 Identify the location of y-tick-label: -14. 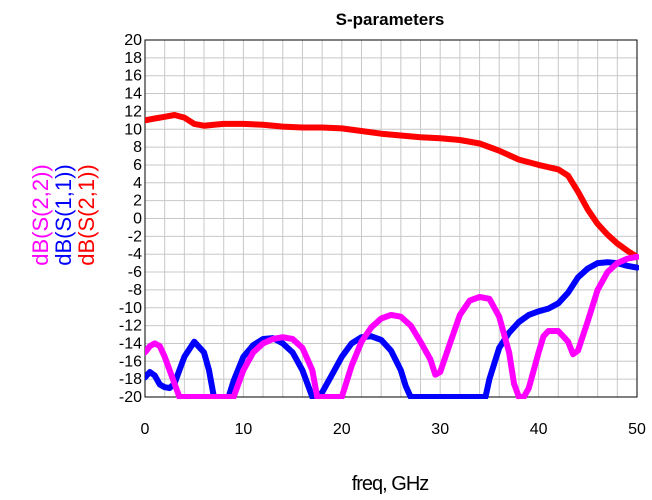
(130, 343).